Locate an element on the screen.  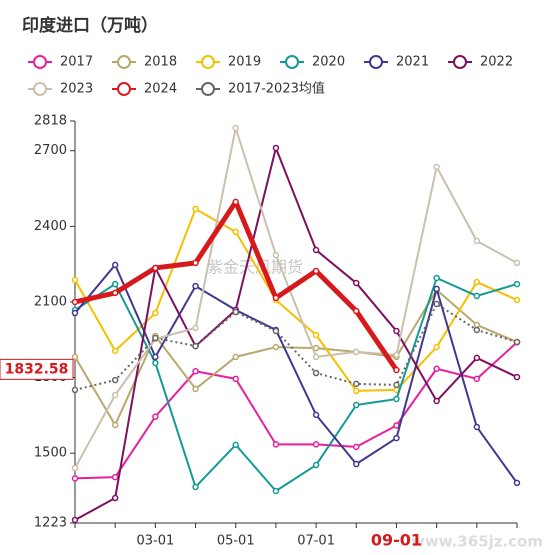
legend-label: 2024 is located at coordinates (160, 89).